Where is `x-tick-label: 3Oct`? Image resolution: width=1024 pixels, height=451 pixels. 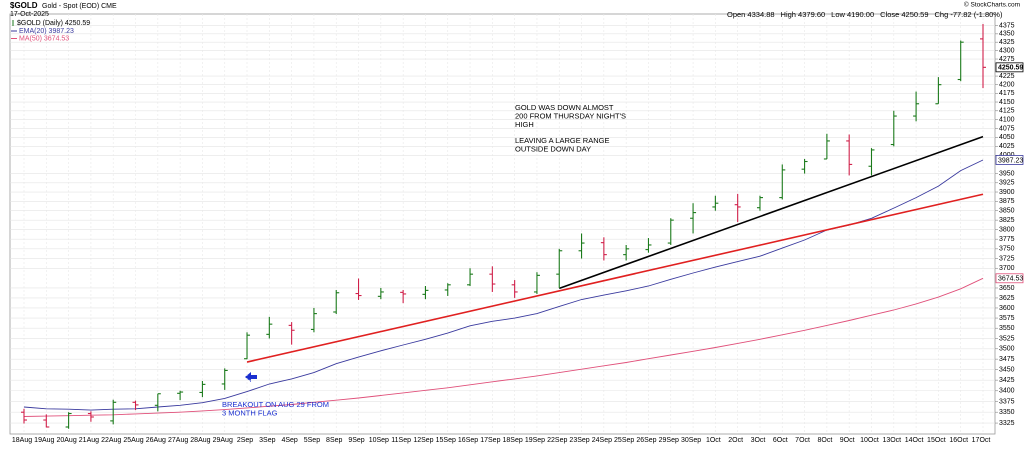
x-tick-label: 3Oct is located at coordinates (758, 440).